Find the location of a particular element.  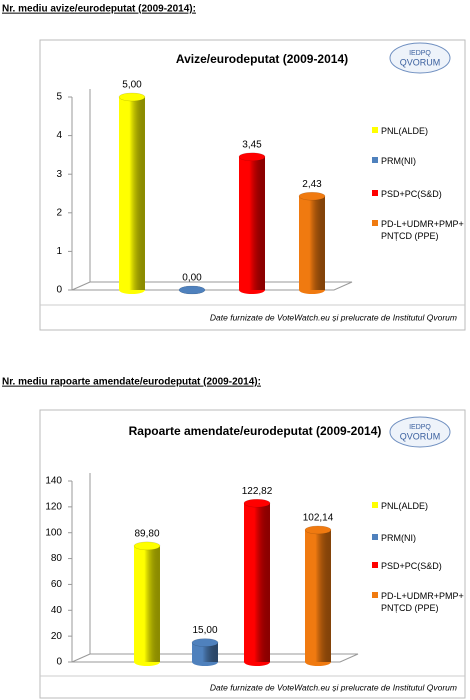

y-tick-label: 3 is located at coordinates (59, 174).